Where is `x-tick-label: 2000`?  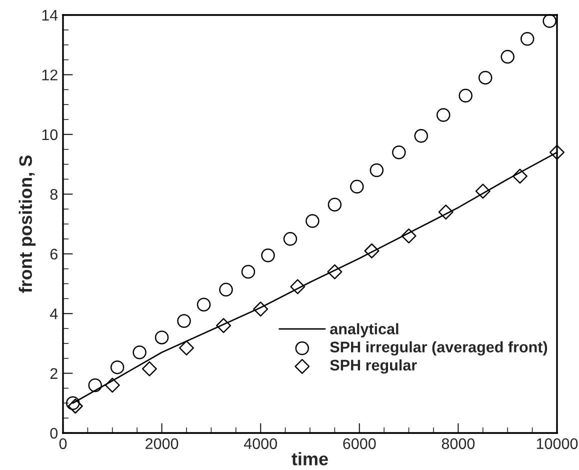 x-tick-label: 2000 is located at coordinates (162, 444).